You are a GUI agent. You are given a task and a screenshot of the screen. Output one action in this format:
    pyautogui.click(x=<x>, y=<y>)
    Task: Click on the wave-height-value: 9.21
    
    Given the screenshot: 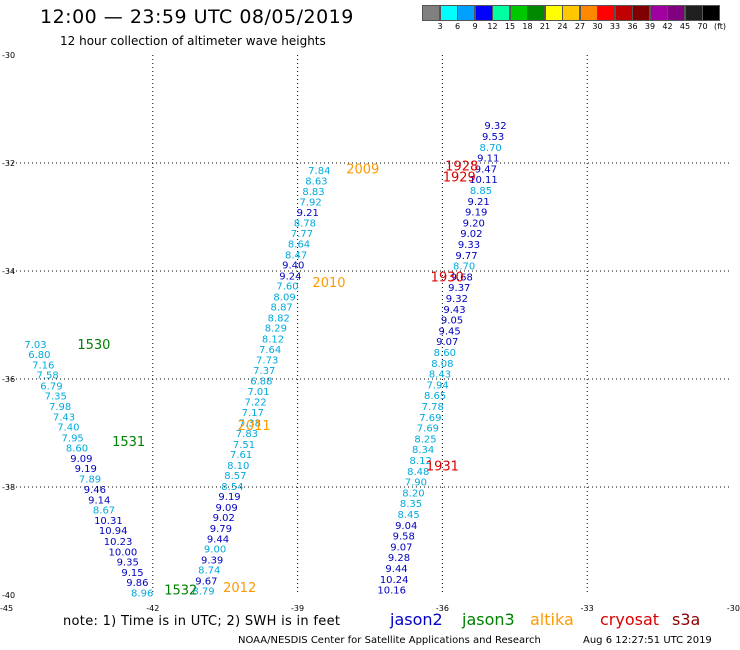 What is the action you would take?
    pyautogui.click(x=308, y=213)
    